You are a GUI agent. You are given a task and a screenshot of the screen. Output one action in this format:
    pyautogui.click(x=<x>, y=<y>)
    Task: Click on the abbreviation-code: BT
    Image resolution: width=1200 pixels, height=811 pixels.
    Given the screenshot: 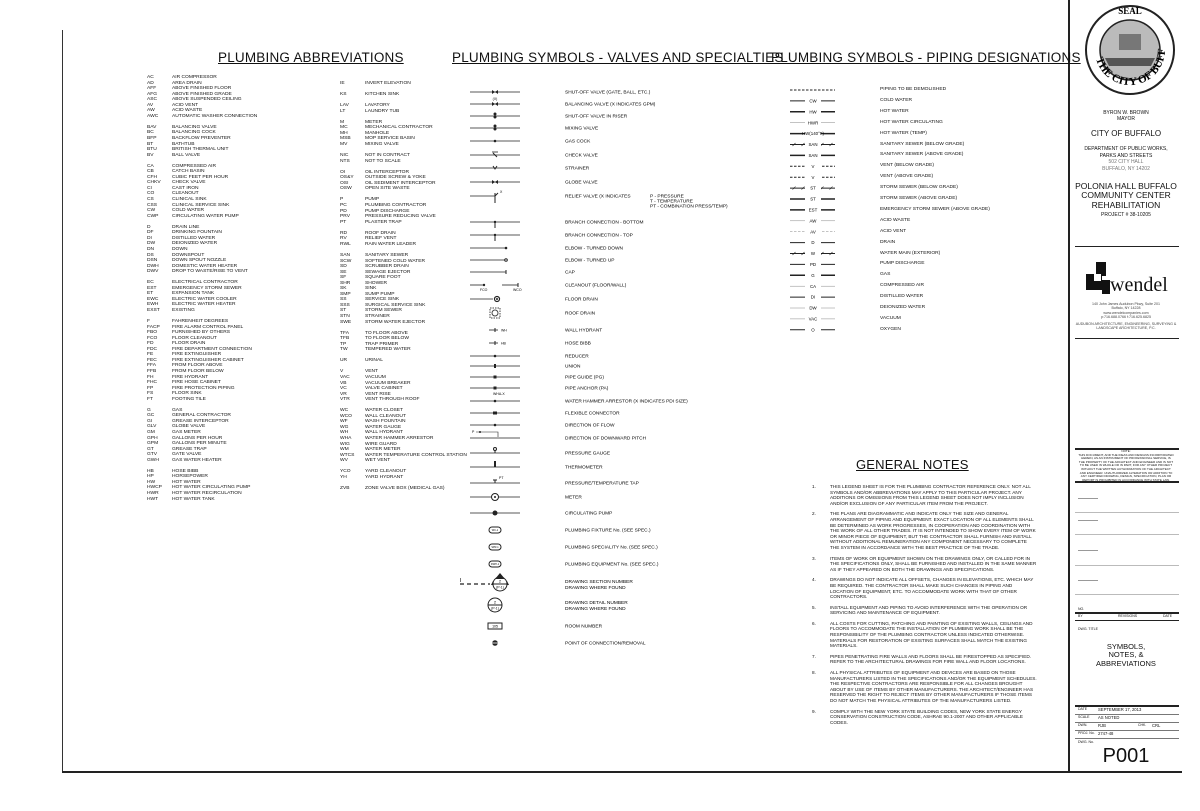 What is the action you would take?
    pyautogui.click(x=150, y=144)
    